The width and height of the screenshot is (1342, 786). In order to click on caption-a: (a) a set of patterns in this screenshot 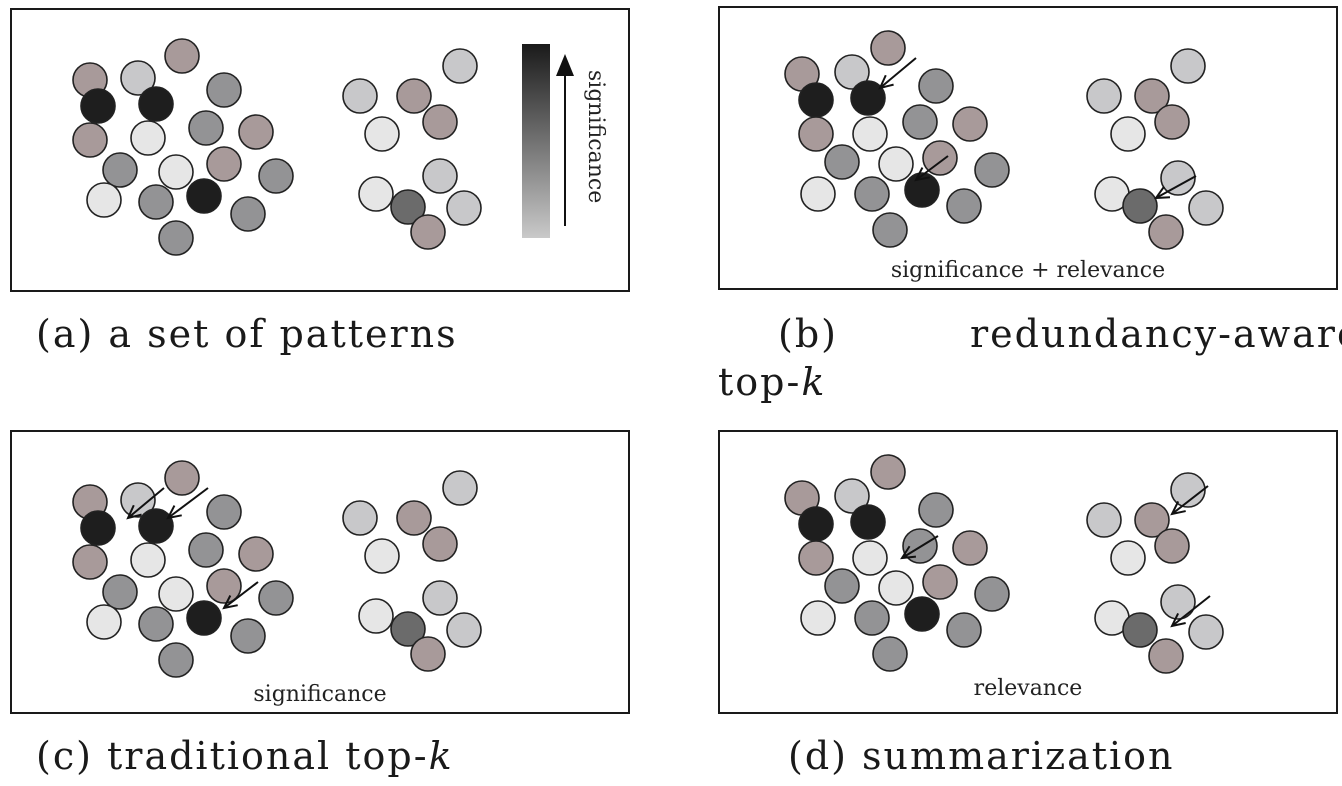, I will do `click(247, 334)`.